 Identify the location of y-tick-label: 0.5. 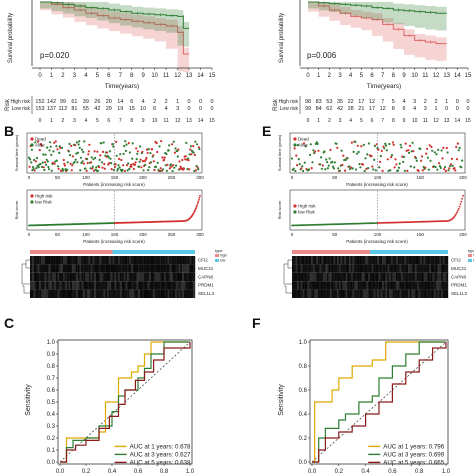
(51, 403).